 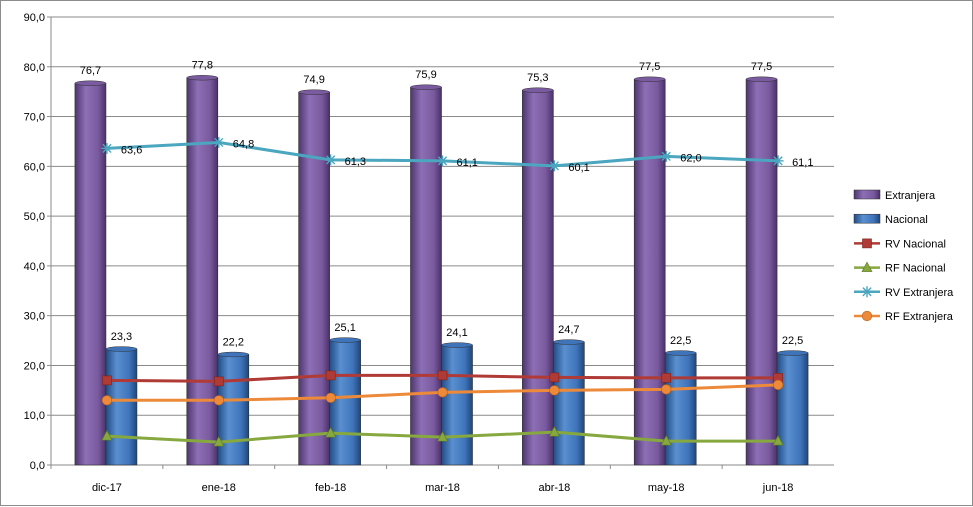 What do you see at coordinates (867, 194) in the screenshot?
I see `legend-swatch` at bounding box center [867, 194].